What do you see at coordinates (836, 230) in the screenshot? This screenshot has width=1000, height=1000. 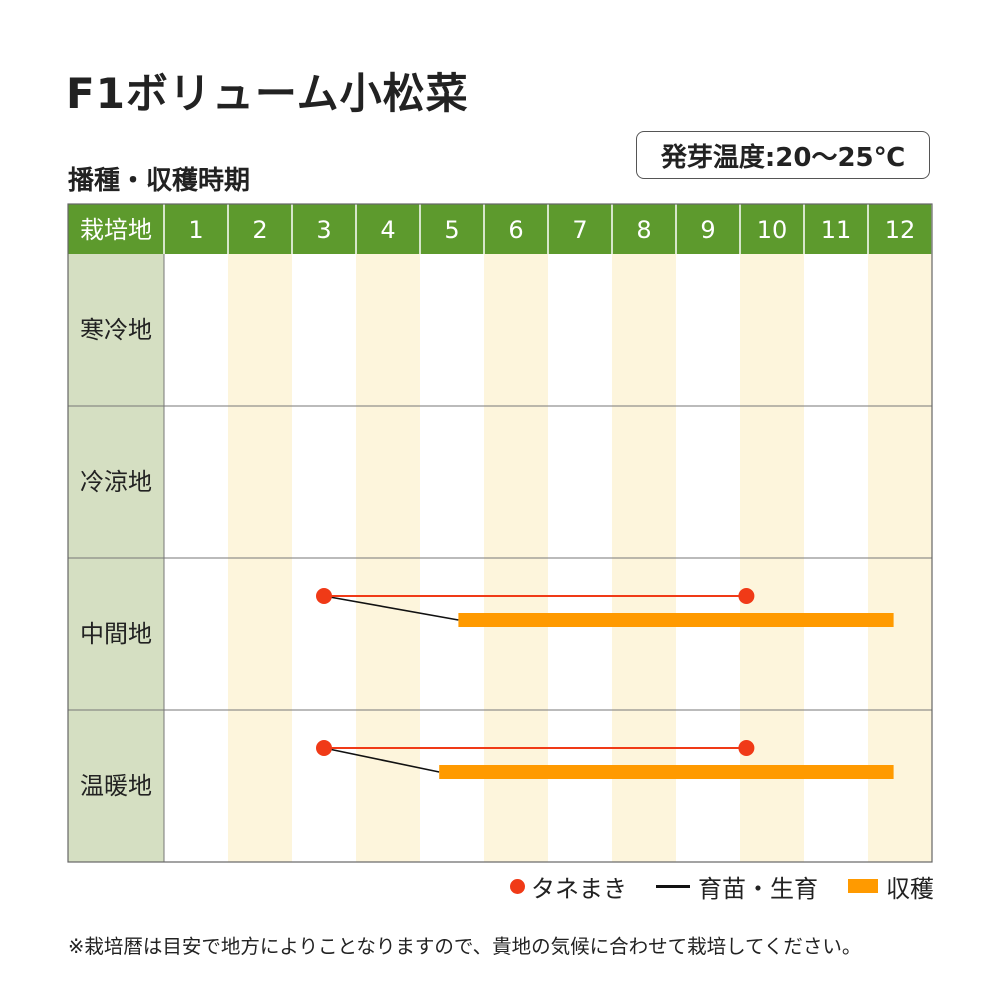 I see `month-tick-label: 11` at bounding box center [836, 230].